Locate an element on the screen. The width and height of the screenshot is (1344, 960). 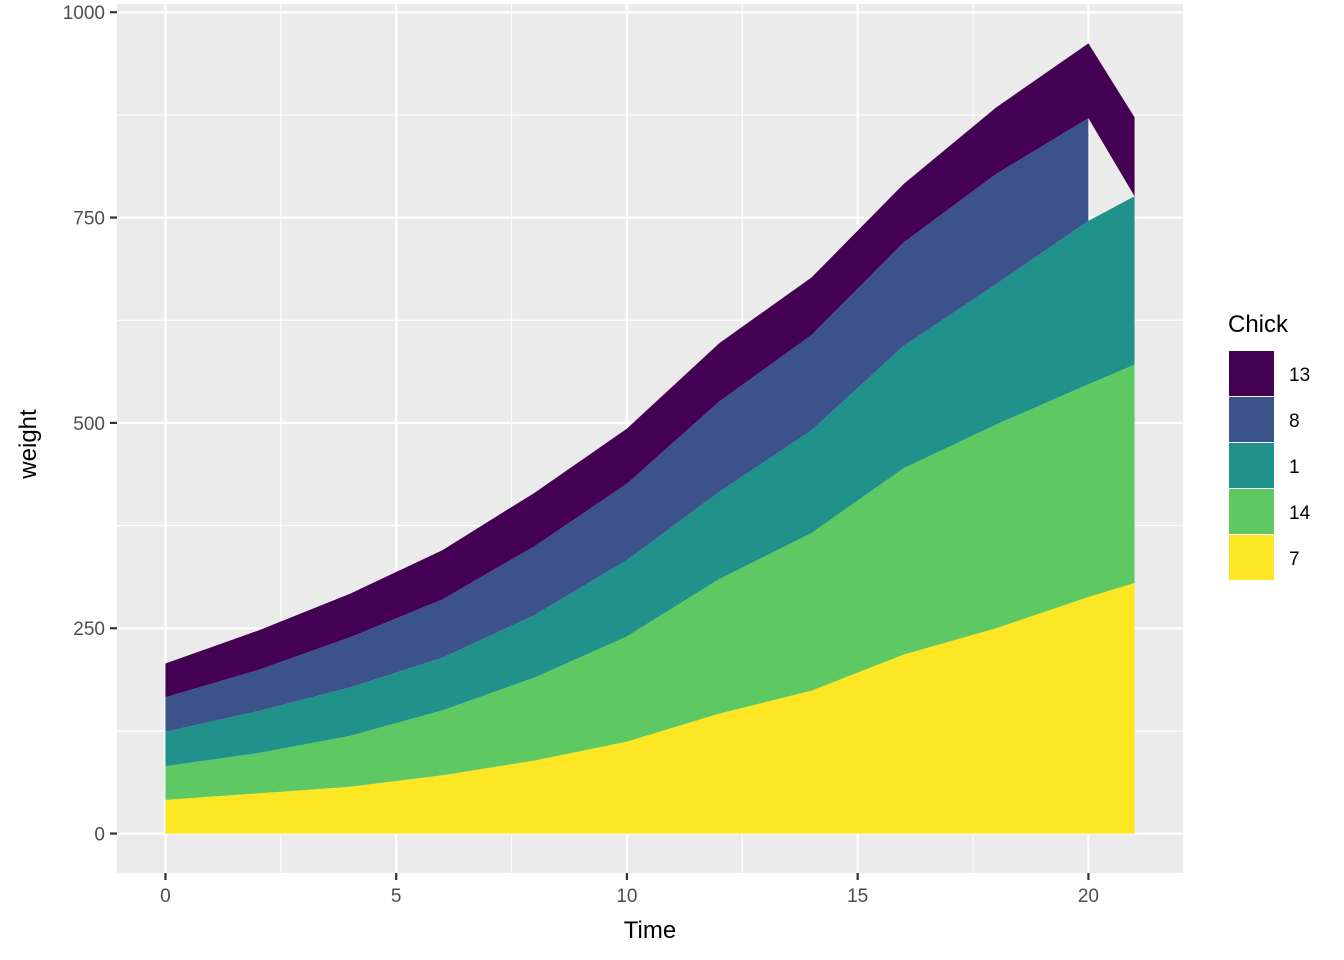
legend-label-1: 1 is located at coordinates (1294, 467).